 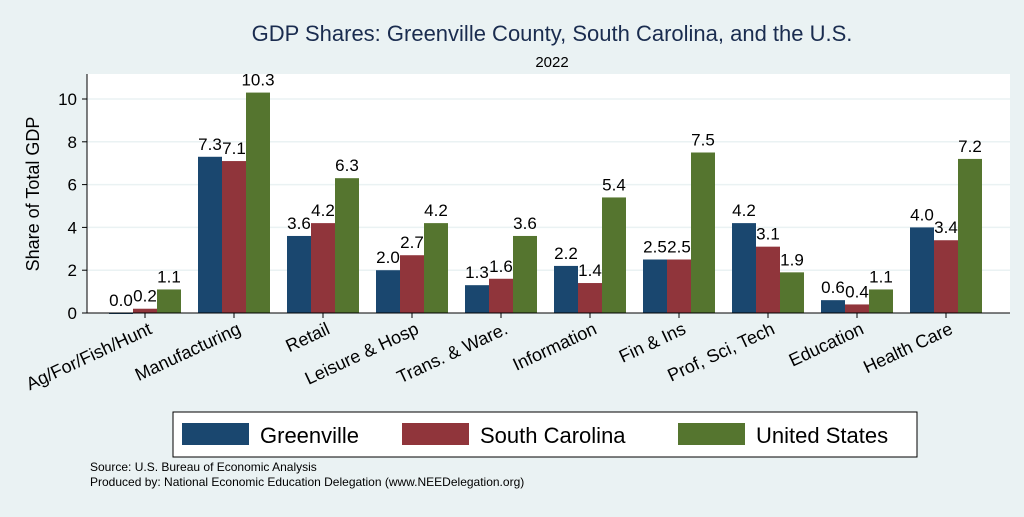 I want to click on y-tick-label: 10, so click(x=67, y=99).